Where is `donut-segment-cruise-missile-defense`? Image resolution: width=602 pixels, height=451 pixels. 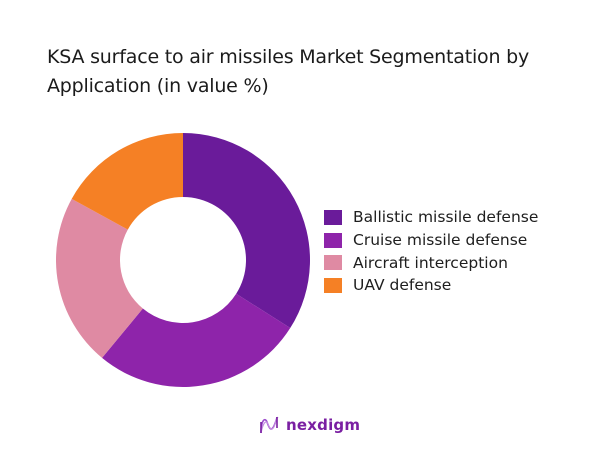 donut-segment-cruise-missile-defense is located at coordinates (196, 340).